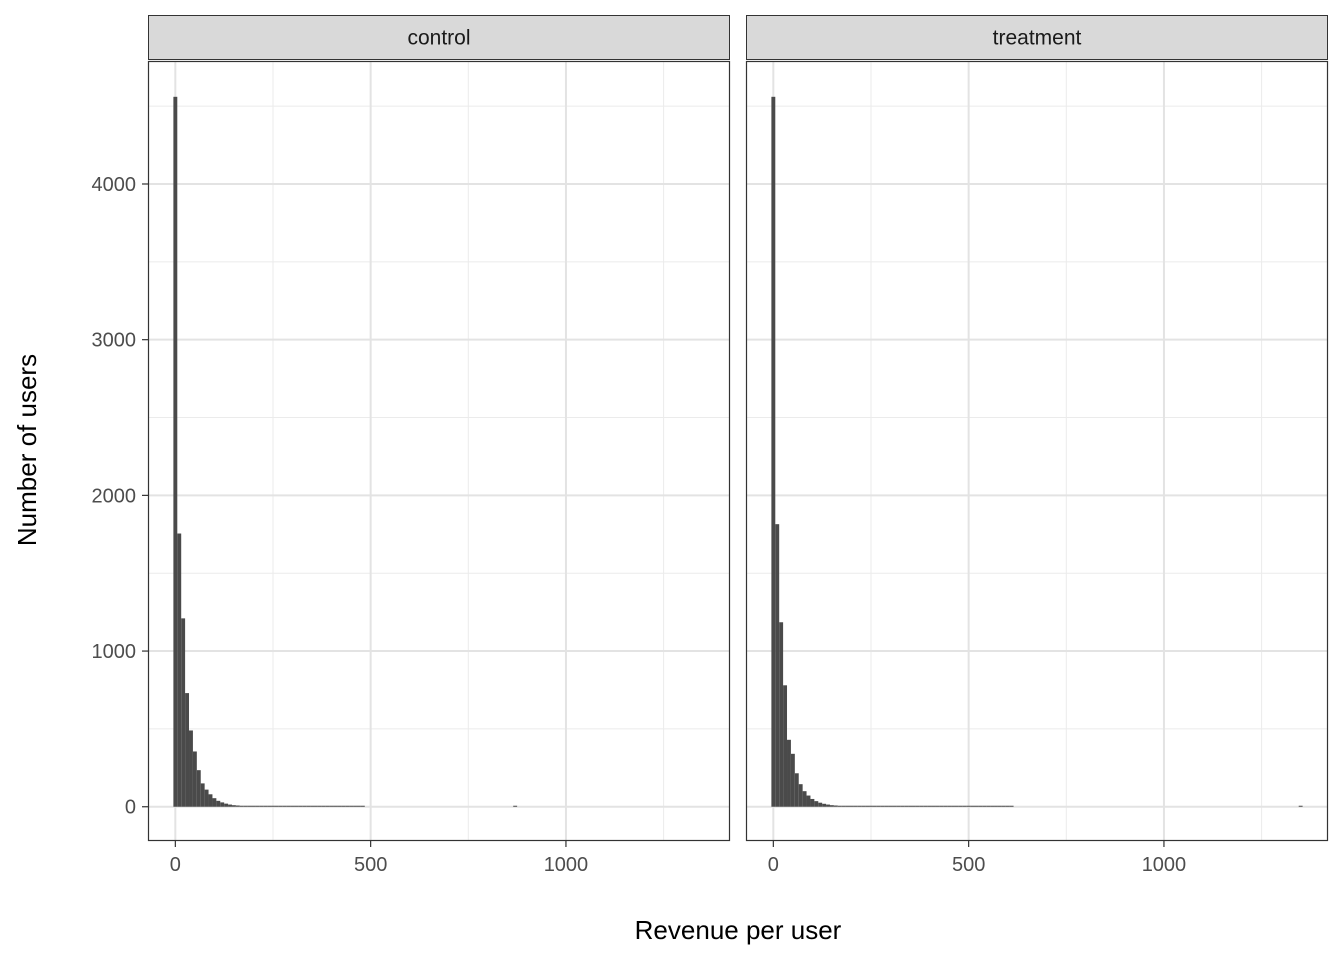  I want to click on y-axis-title: Number of users, so click(27, 450).